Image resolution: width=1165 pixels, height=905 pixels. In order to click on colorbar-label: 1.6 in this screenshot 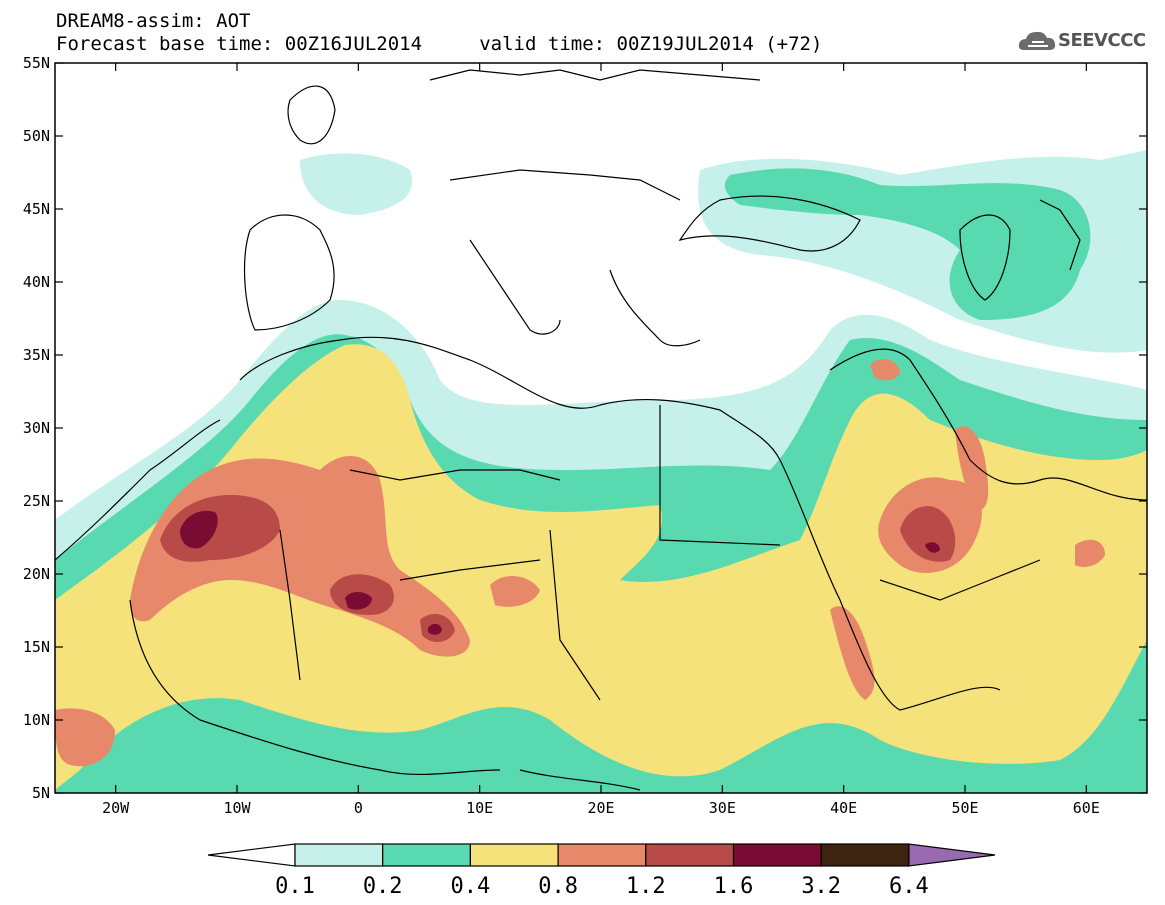, I will do `click(734, 886)`.